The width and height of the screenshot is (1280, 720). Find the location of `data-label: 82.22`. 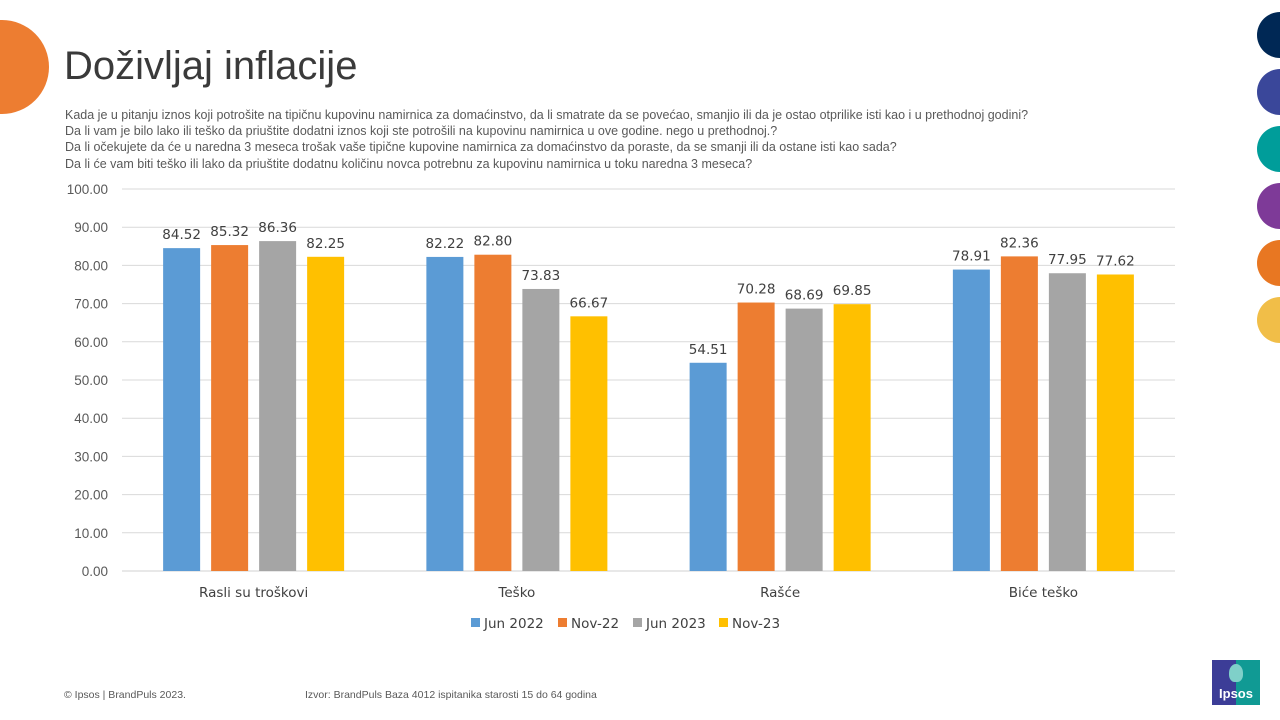

data-label: 82.22 is located at coordinates (445, 244).